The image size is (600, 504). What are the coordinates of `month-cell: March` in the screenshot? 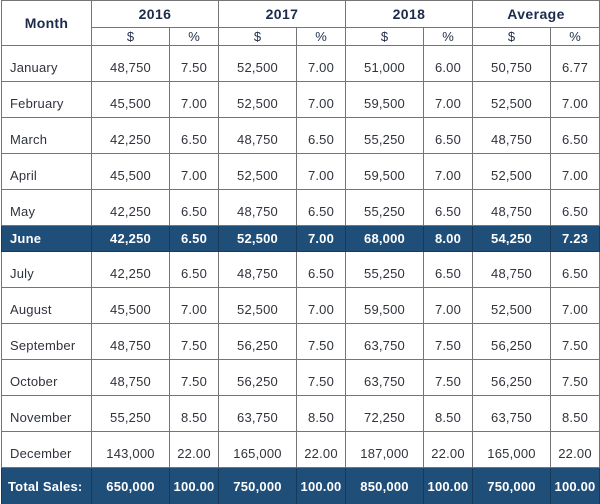 It's located at (46, 135).